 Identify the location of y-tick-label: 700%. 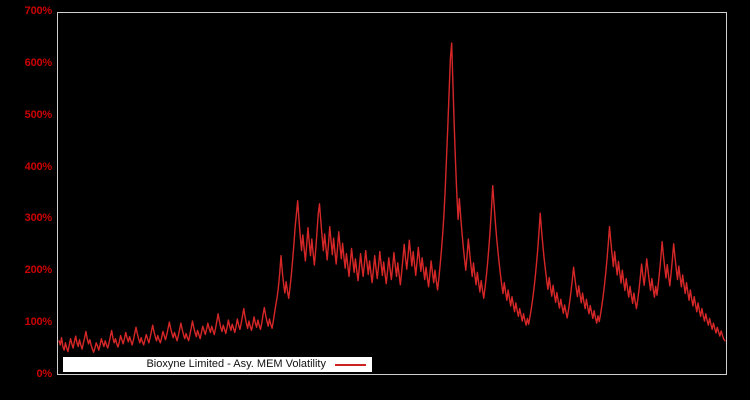
(38, 11).